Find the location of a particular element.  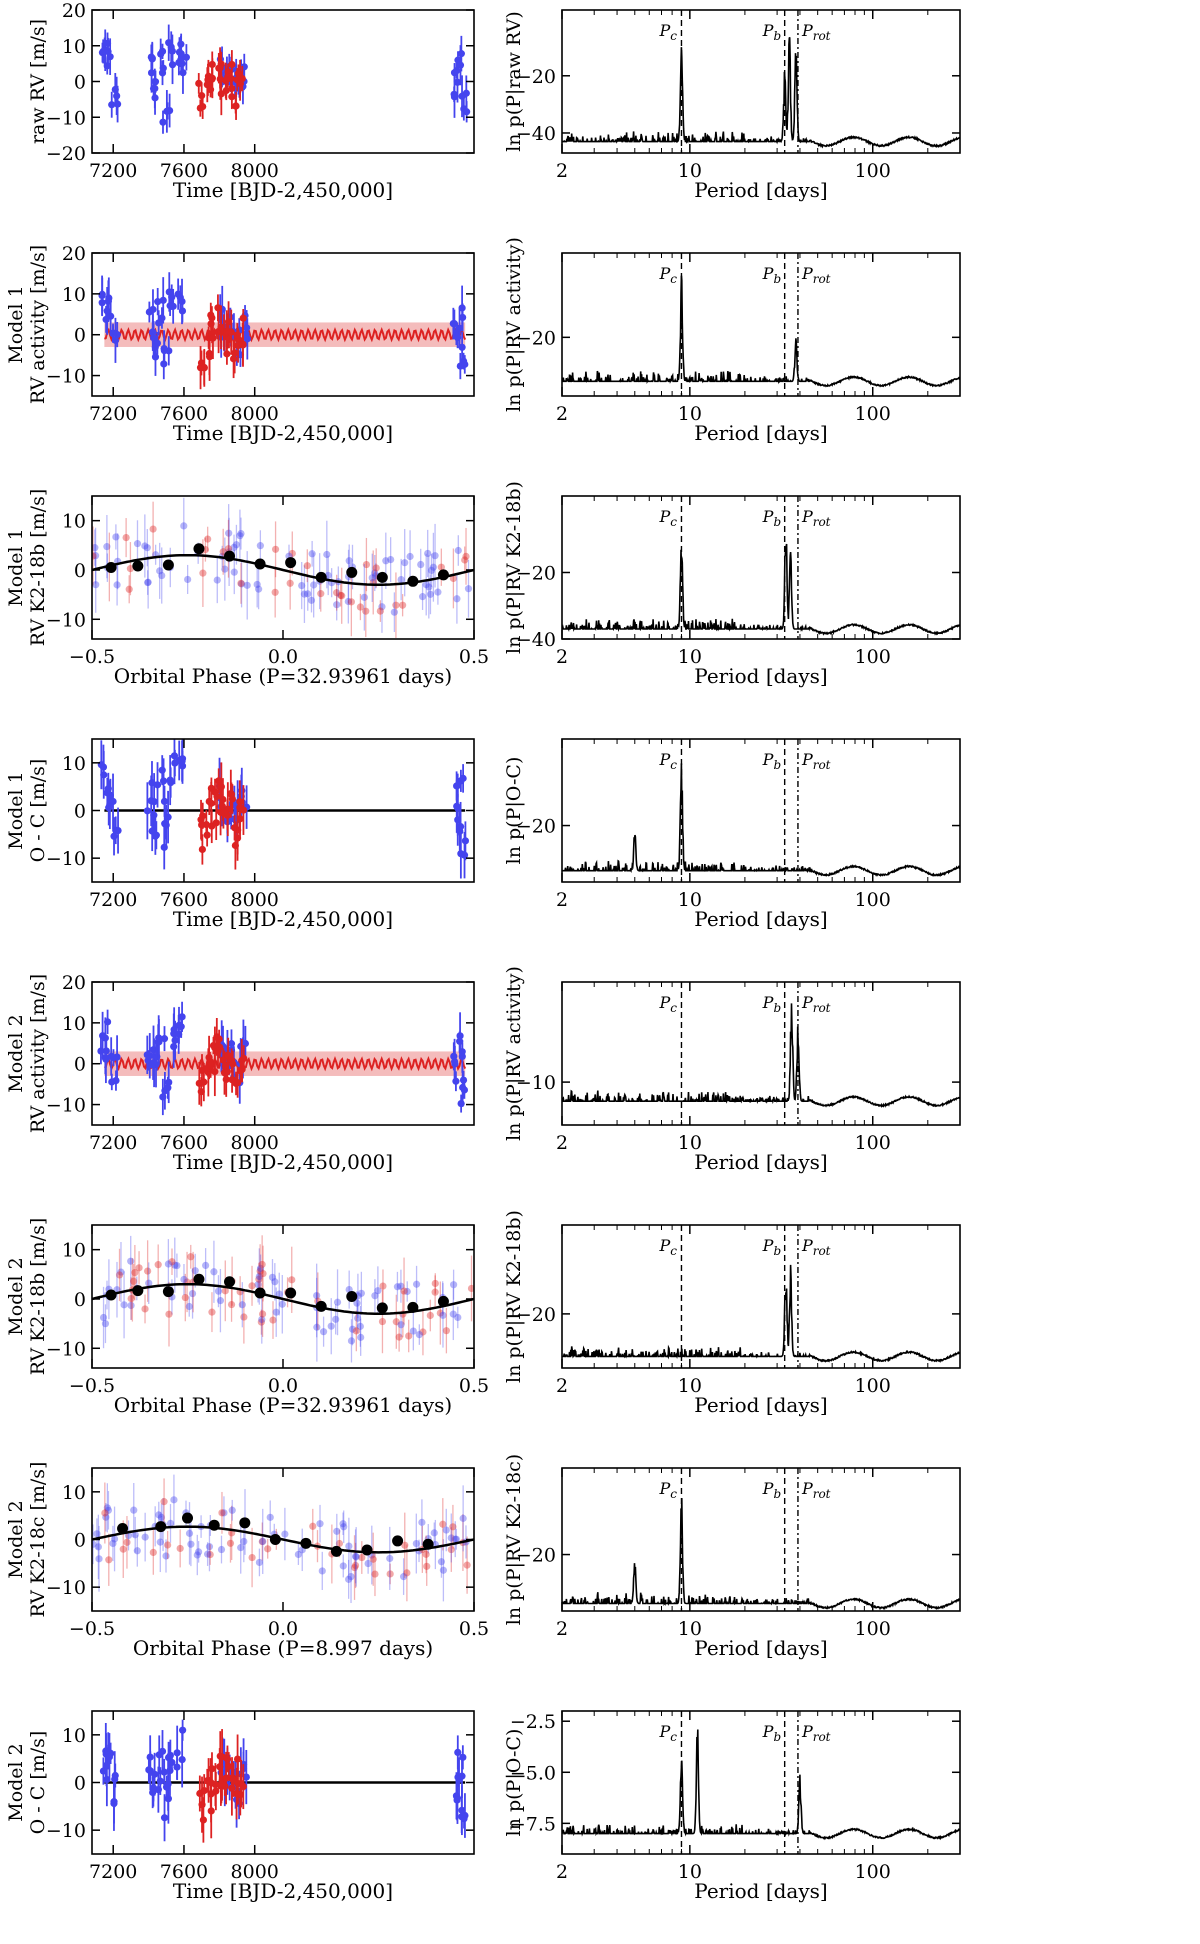

y-axis-label: RV activity [m/s] is located at coordinates (38, 324).